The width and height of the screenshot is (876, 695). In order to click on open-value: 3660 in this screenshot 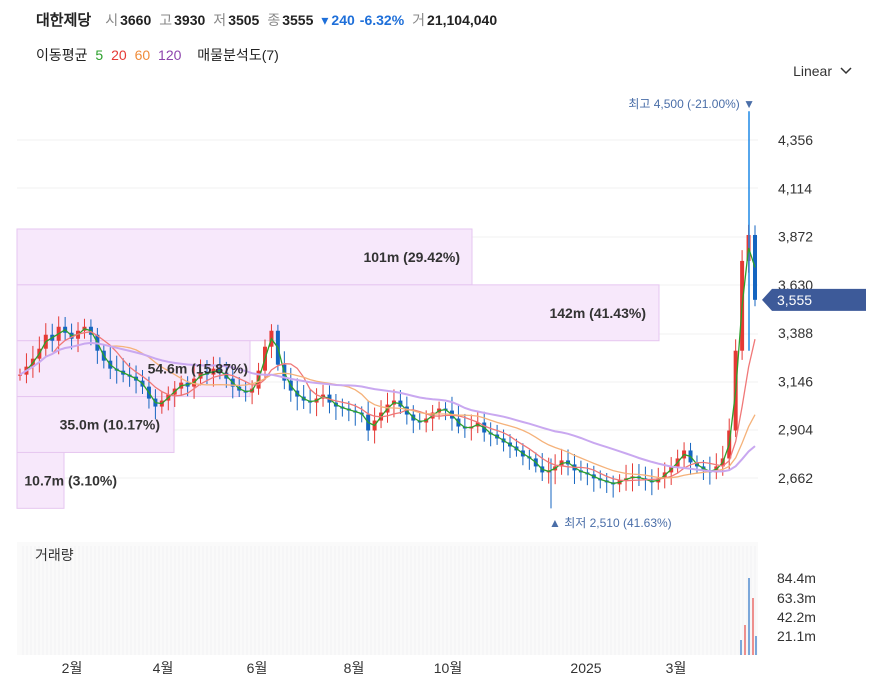, I will do `click(136, 20)`.